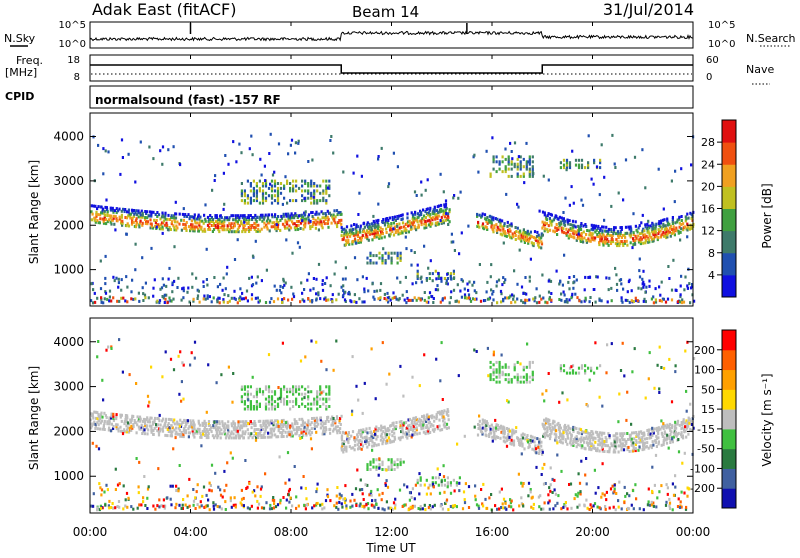  Describe the element at coordinates (68, 225) in the screenshot. I see `range-tick-label: 2000` at that location.